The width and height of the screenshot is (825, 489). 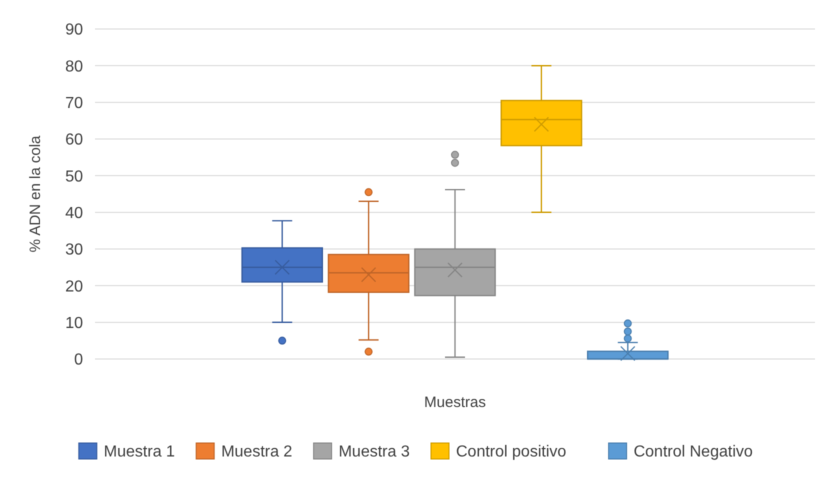 I want to click on y-tick-label: 30, so click(x=74, y=250).